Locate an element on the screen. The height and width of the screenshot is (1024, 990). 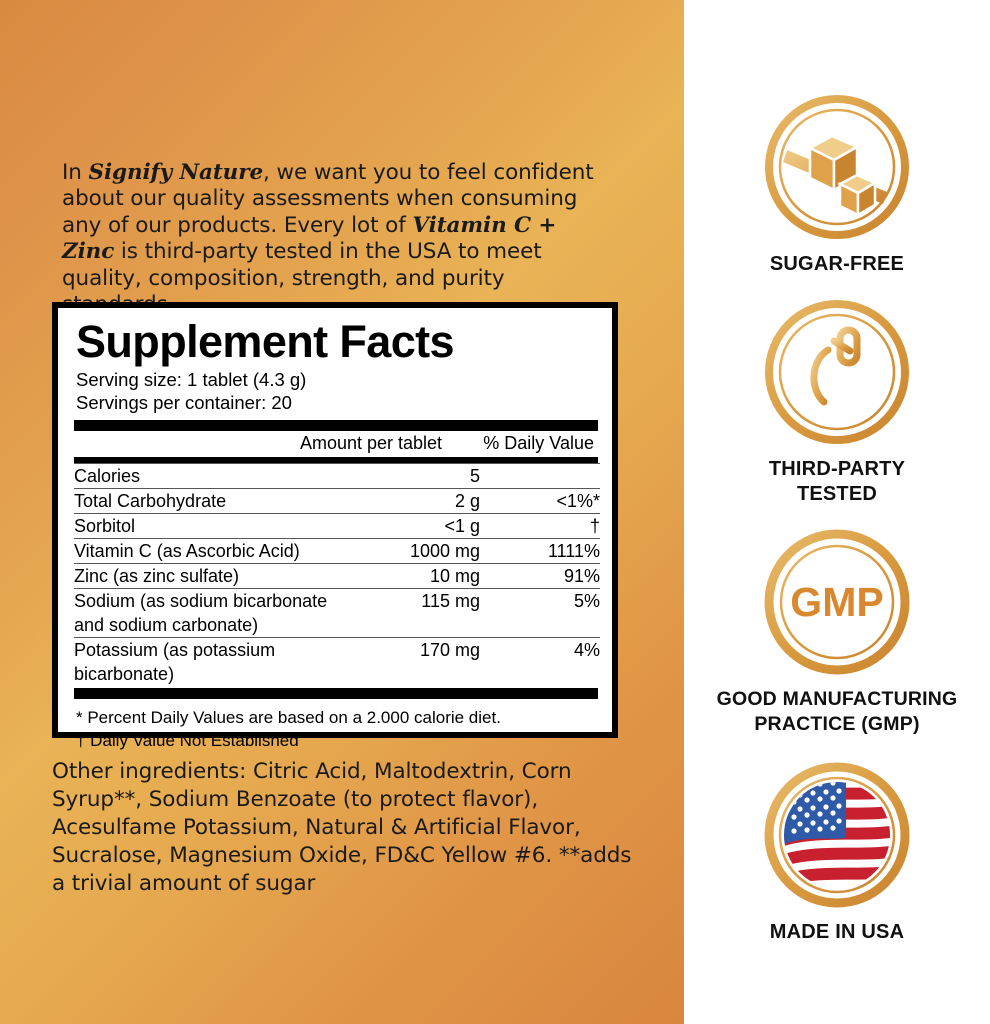
table-row: Zinc (as zinc sulfate) 10 mg 91% is located at coordinates (337, 576).